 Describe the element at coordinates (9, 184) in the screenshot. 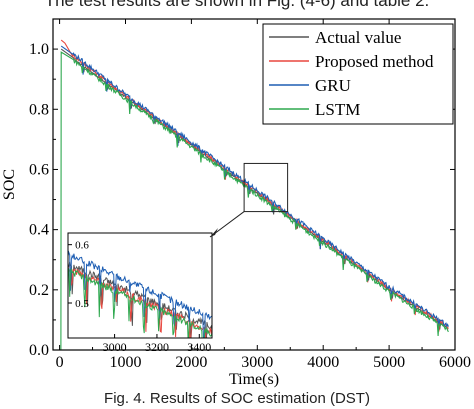

I see `y-axis-label: SOC` at that location.